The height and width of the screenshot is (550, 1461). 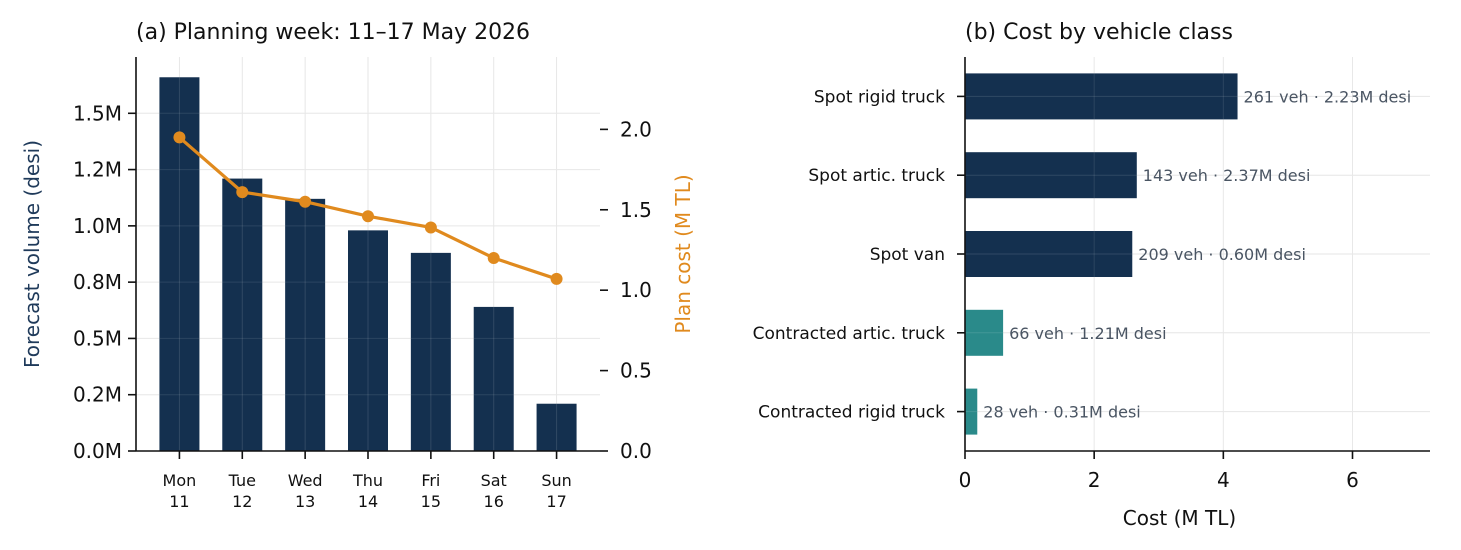 I want to click on a-ytick-right-label: 0.5, so click(x=636, y=371).